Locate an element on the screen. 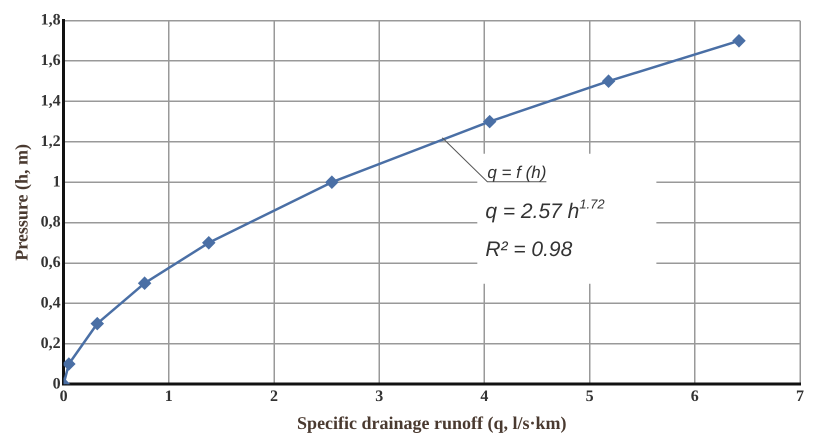 The width and height of the screenshot is (816, 447). x-tick-label: 2 is located at coordinates (274, 396).